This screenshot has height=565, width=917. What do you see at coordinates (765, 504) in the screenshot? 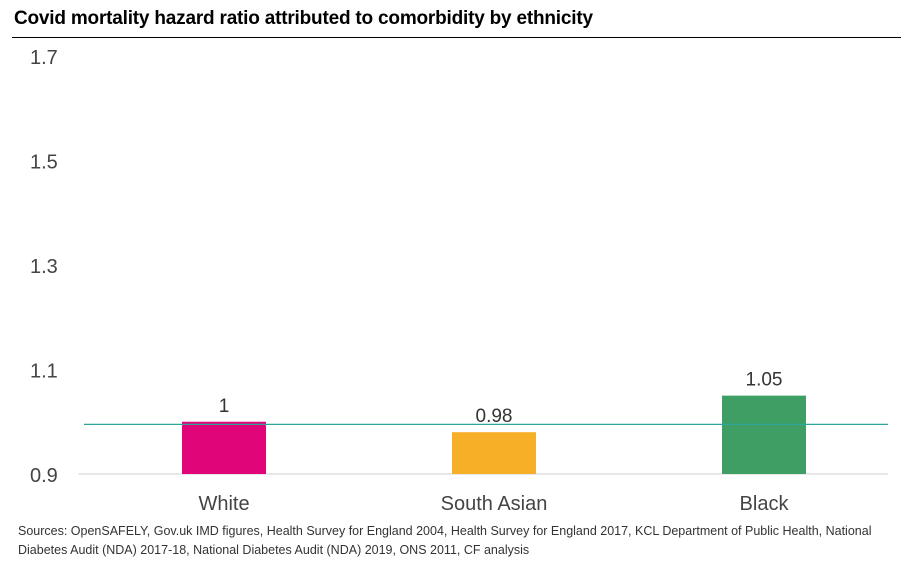
I see `x-tick-label: Black` at bounding box center [765, 504].